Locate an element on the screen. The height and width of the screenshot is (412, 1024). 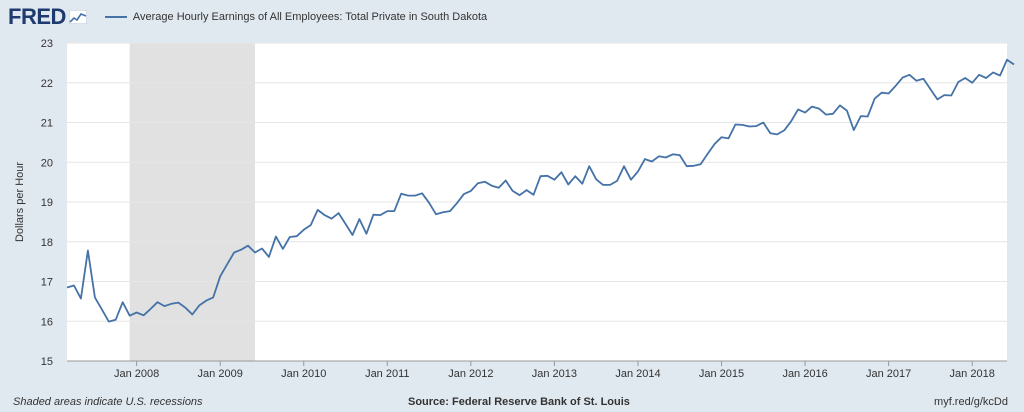
short-link: myf.red/g/kcDd is located at coordinates (971, 402).